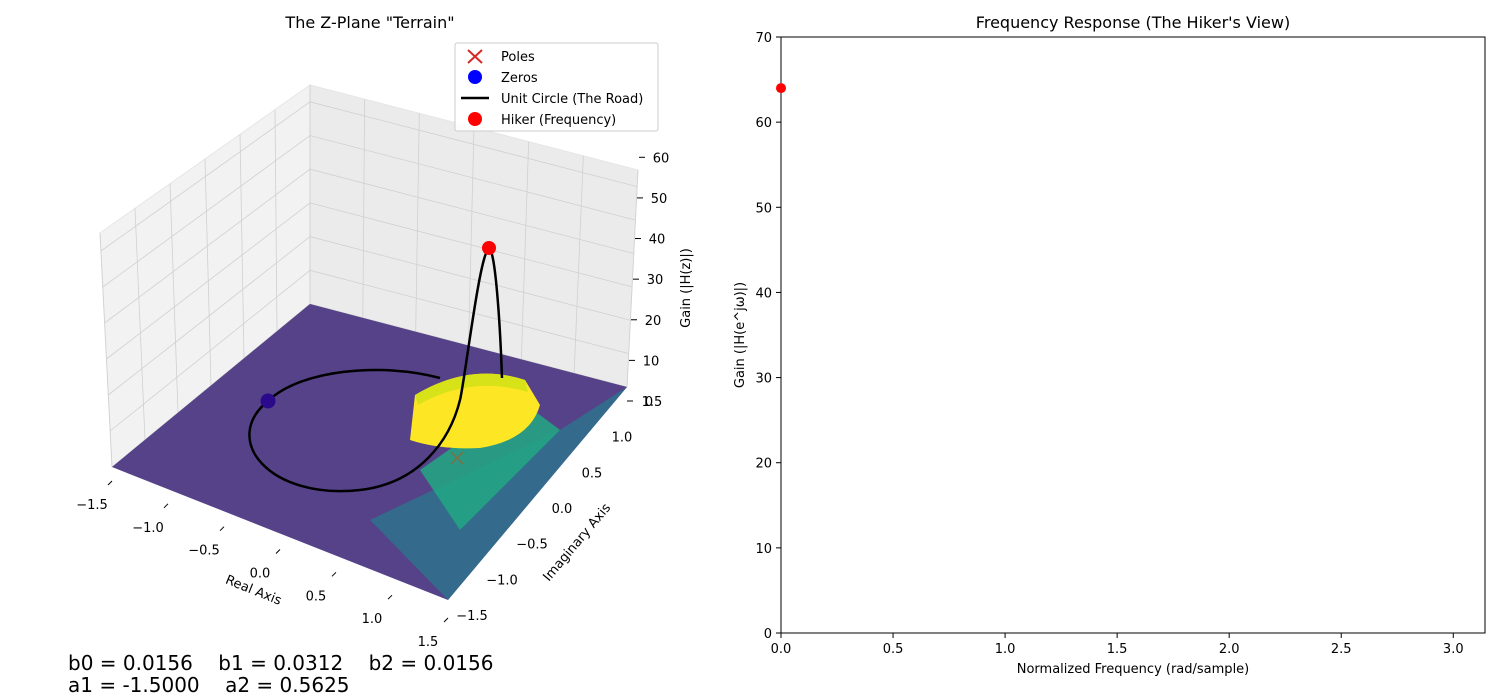 This screenshot has width=1500, height=700. I want to click on imag-tick-label: 0.0, so click(562, 509).